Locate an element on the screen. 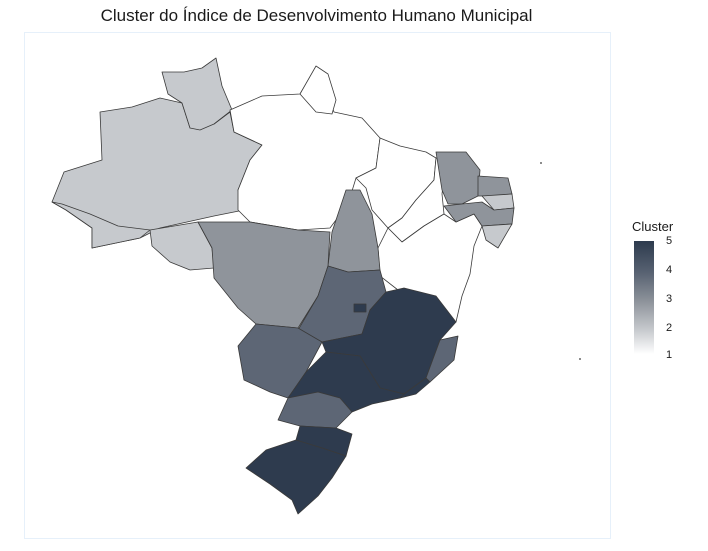 The width and height of the screenshot is (708, 551). legend-title: Cluster is located at coordinates (653, 226).